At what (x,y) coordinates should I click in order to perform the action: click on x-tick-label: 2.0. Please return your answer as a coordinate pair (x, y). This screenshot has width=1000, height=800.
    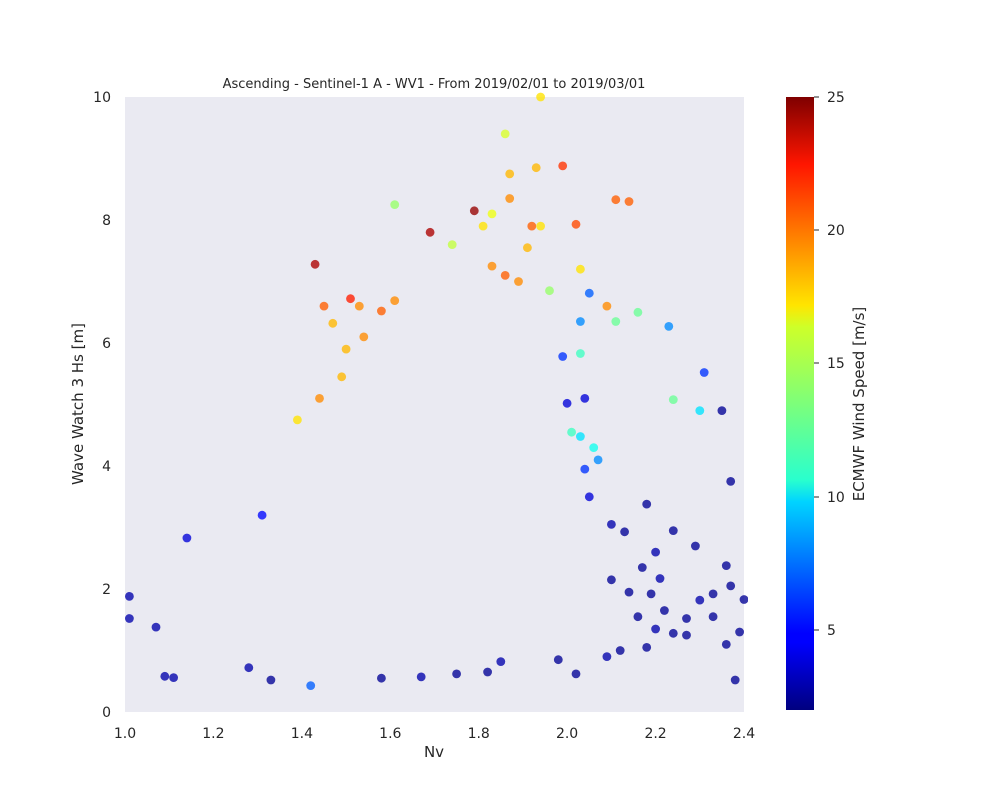
    Looking at the image, I should click on (567, 734).